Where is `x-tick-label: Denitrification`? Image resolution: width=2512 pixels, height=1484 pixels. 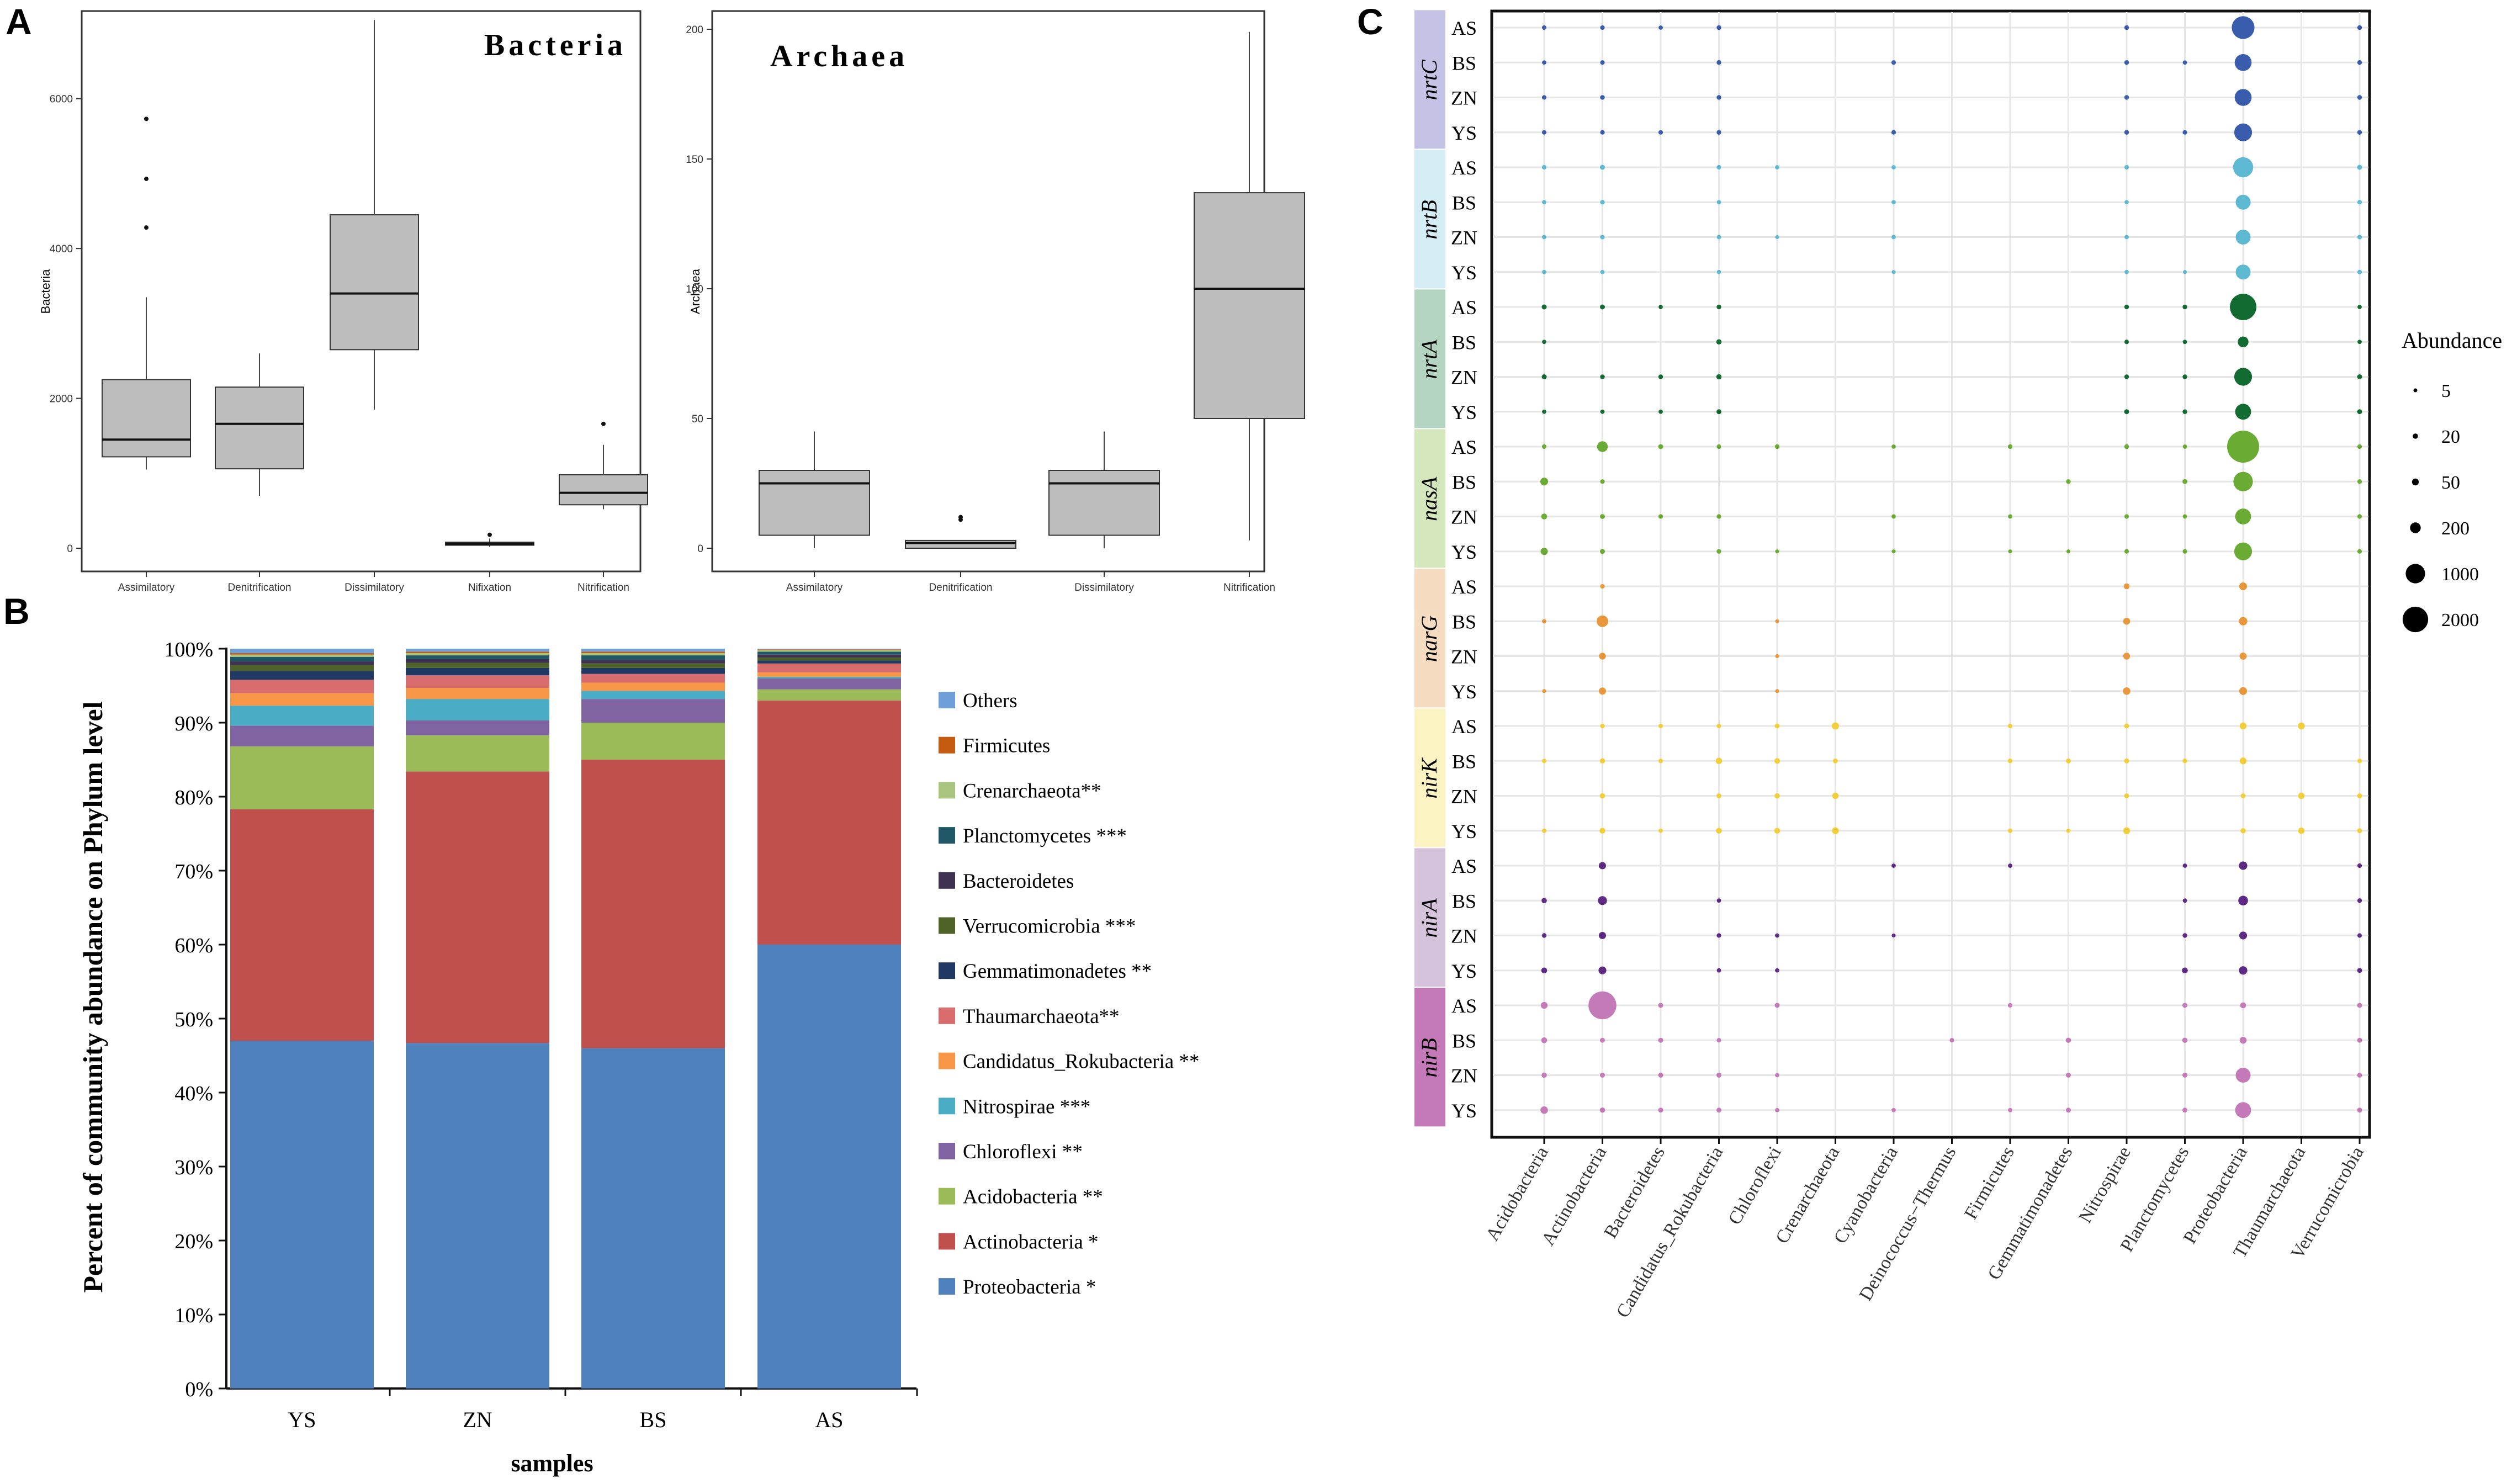
x-tick-label: Denitrification is located at coordinates (259, 588).